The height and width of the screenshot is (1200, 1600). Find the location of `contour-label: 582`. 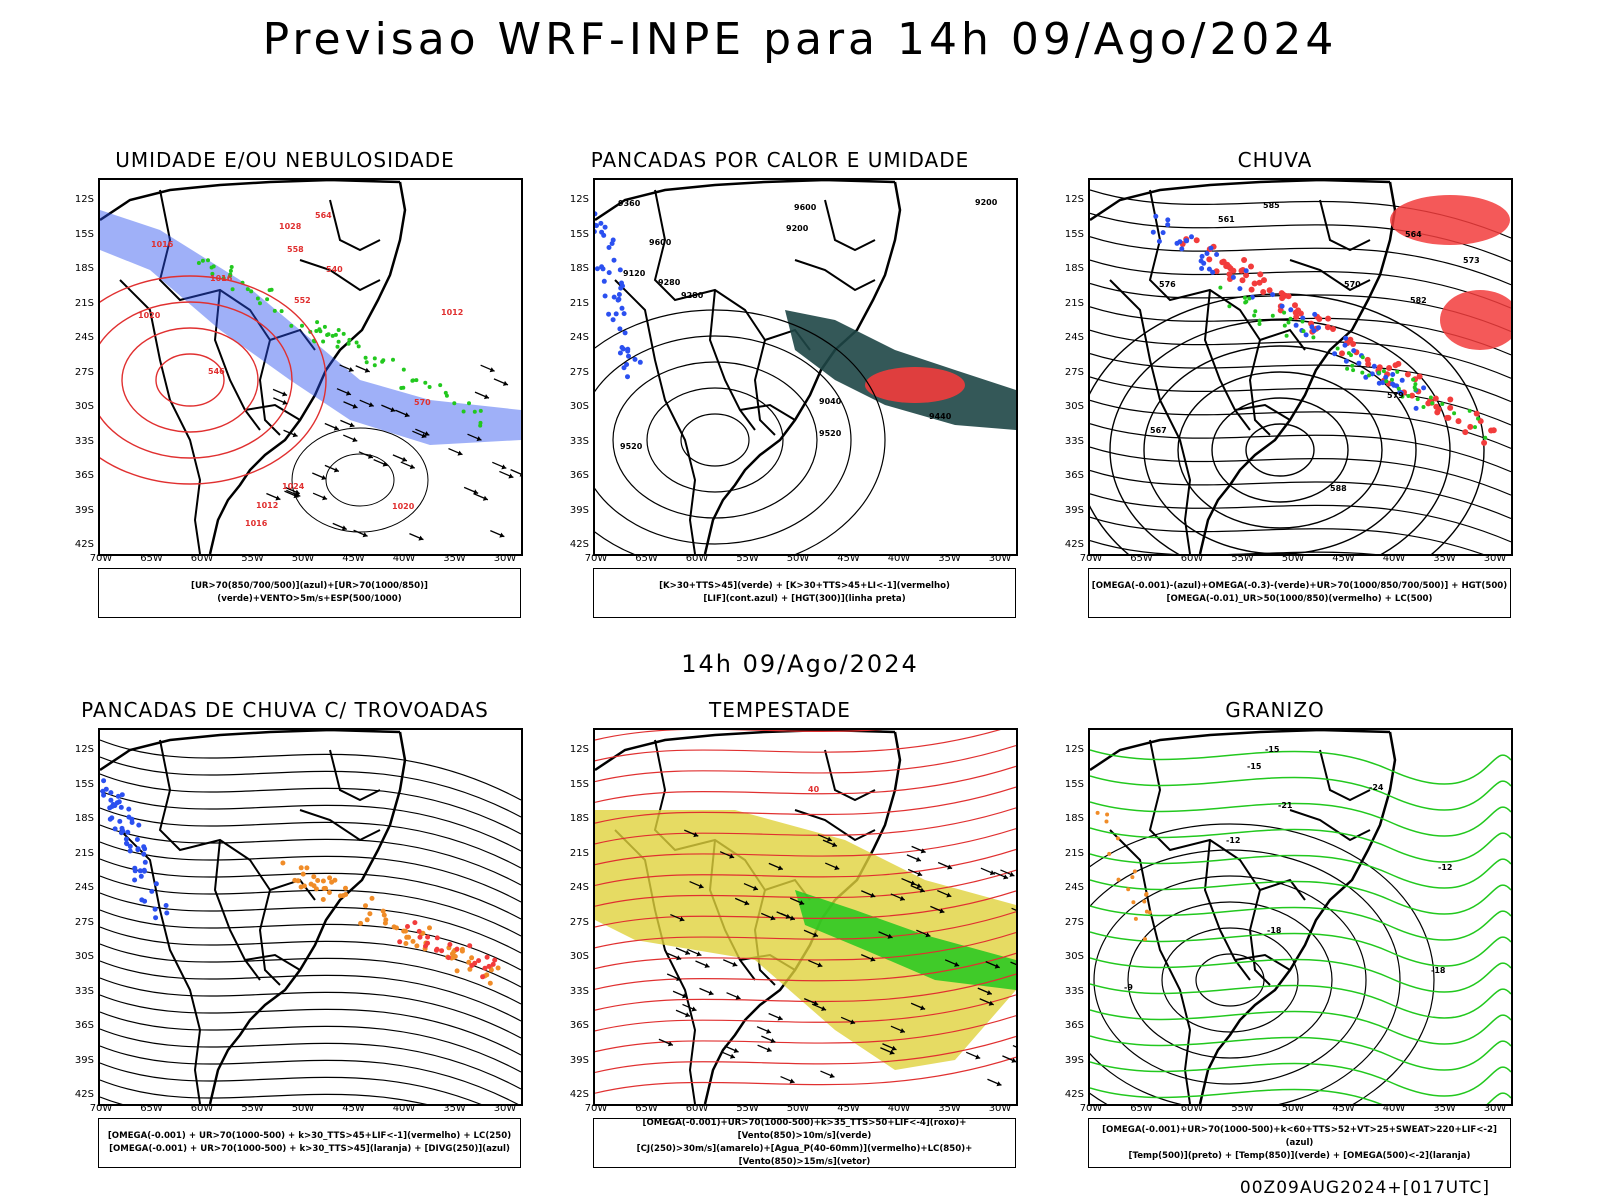

contour-label: 582 is located at coordinates (1418, 300).